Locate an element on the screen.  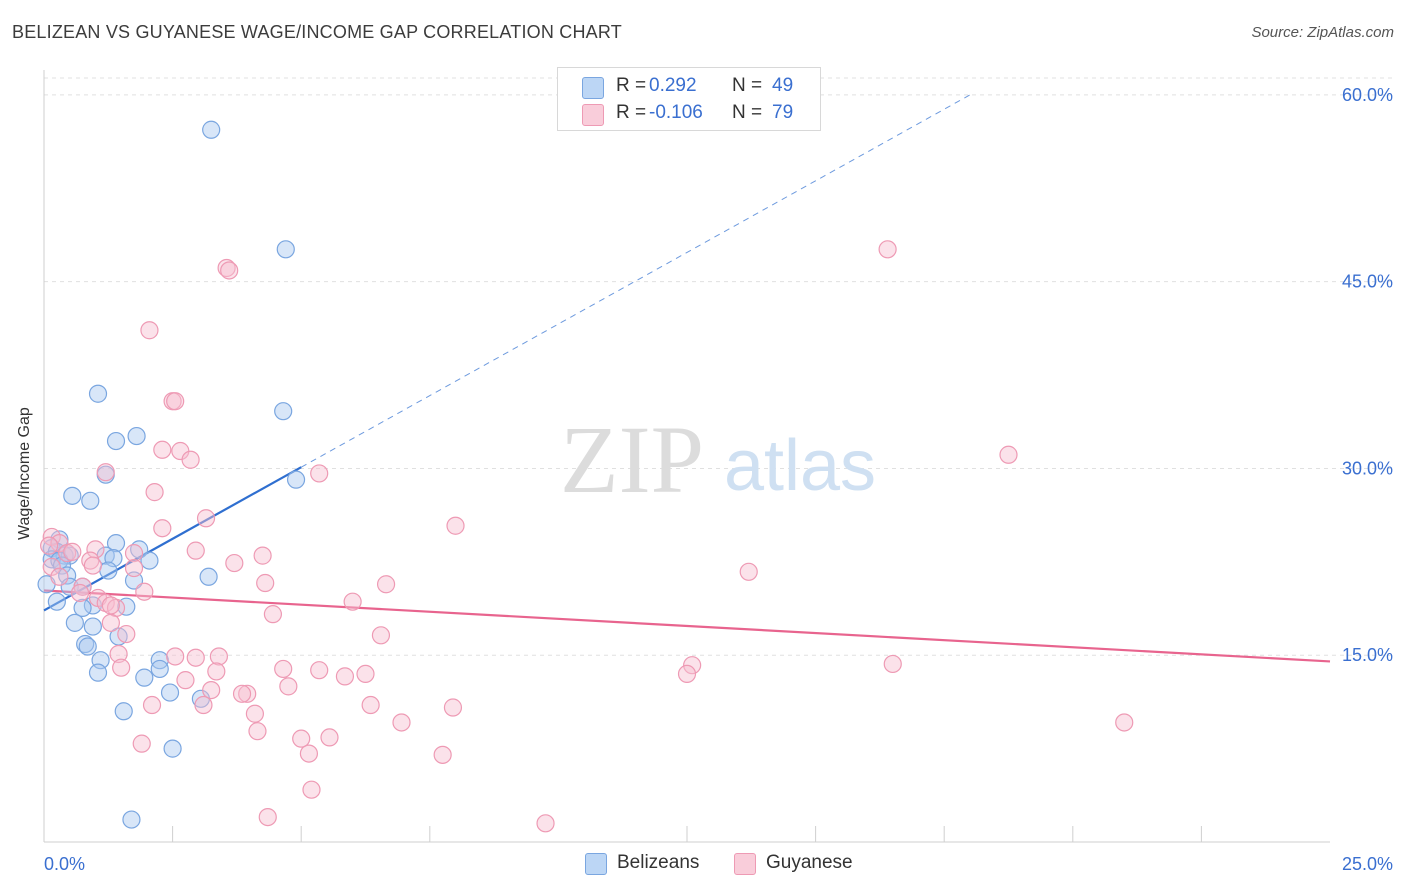
n-value: 79 is located at coordinates (783, 112).